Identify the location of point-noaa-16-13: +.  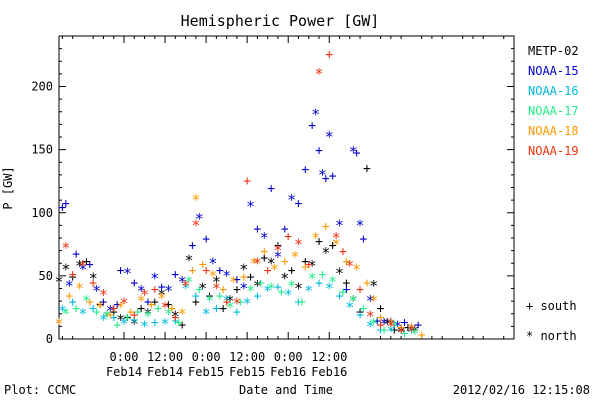
(196, 296).